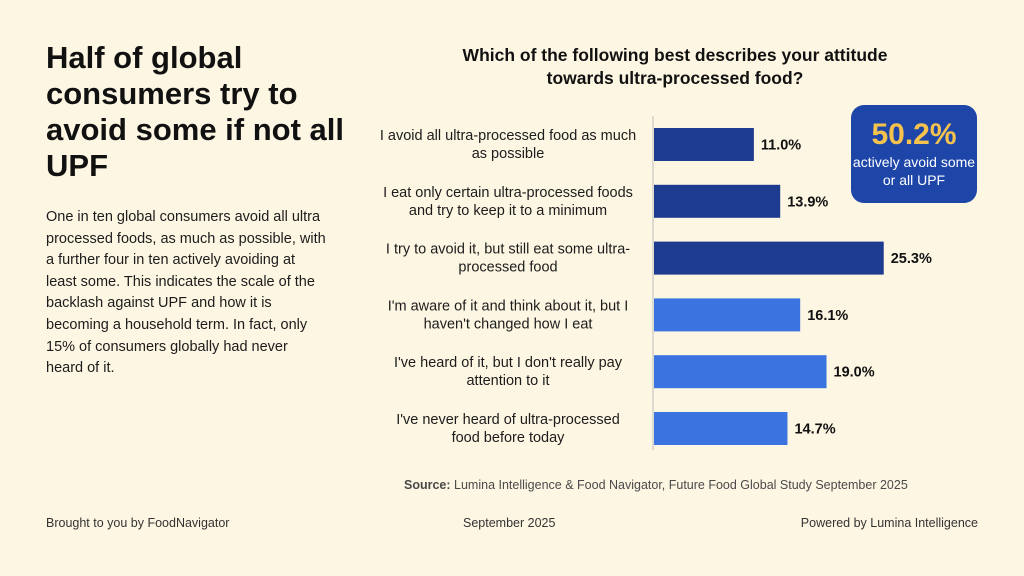  What do you see at coordinates (854, 373) in the screenshot?
I see `bar-value-label: 19.0%` at bounding box center [854, 373].